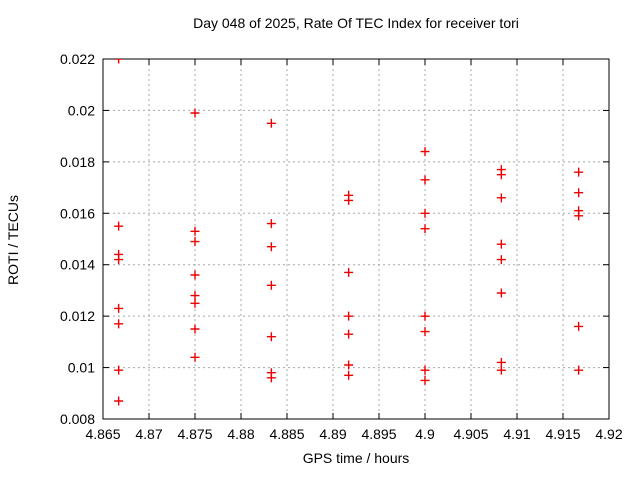 The image size is (640, 480). What do you see at coordinates (13, 240) in the screenshot?
I see `y-axis-label: ROTI / TECUs` at bounding box center [13, 240].